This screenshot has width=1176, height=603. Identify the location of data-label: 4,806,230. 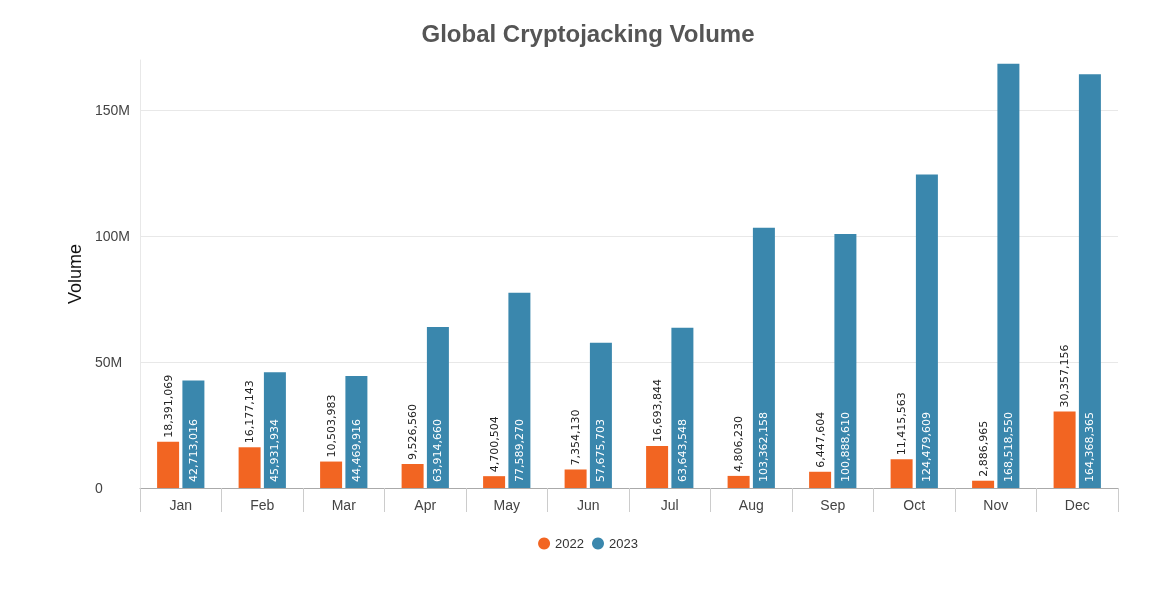
(739, 443).